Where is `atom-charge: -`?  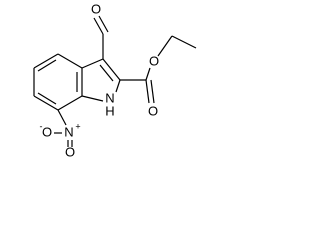
atom-charge: - is located at coordinates (41, 126).